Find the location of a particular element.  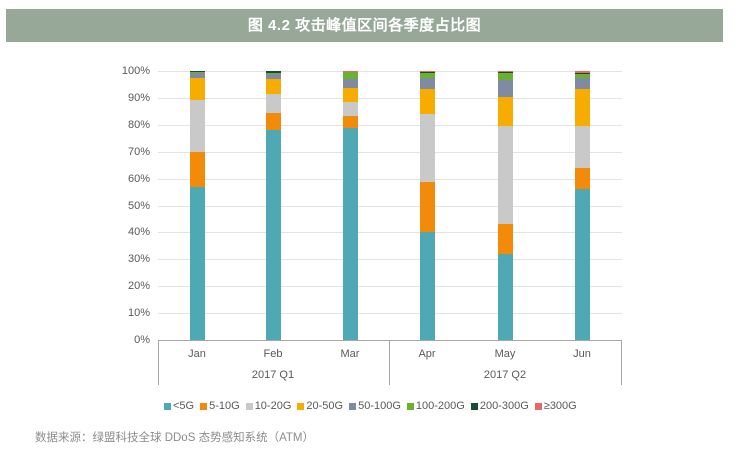

legend-label: 200-300G is located at coordinates (504, 406).